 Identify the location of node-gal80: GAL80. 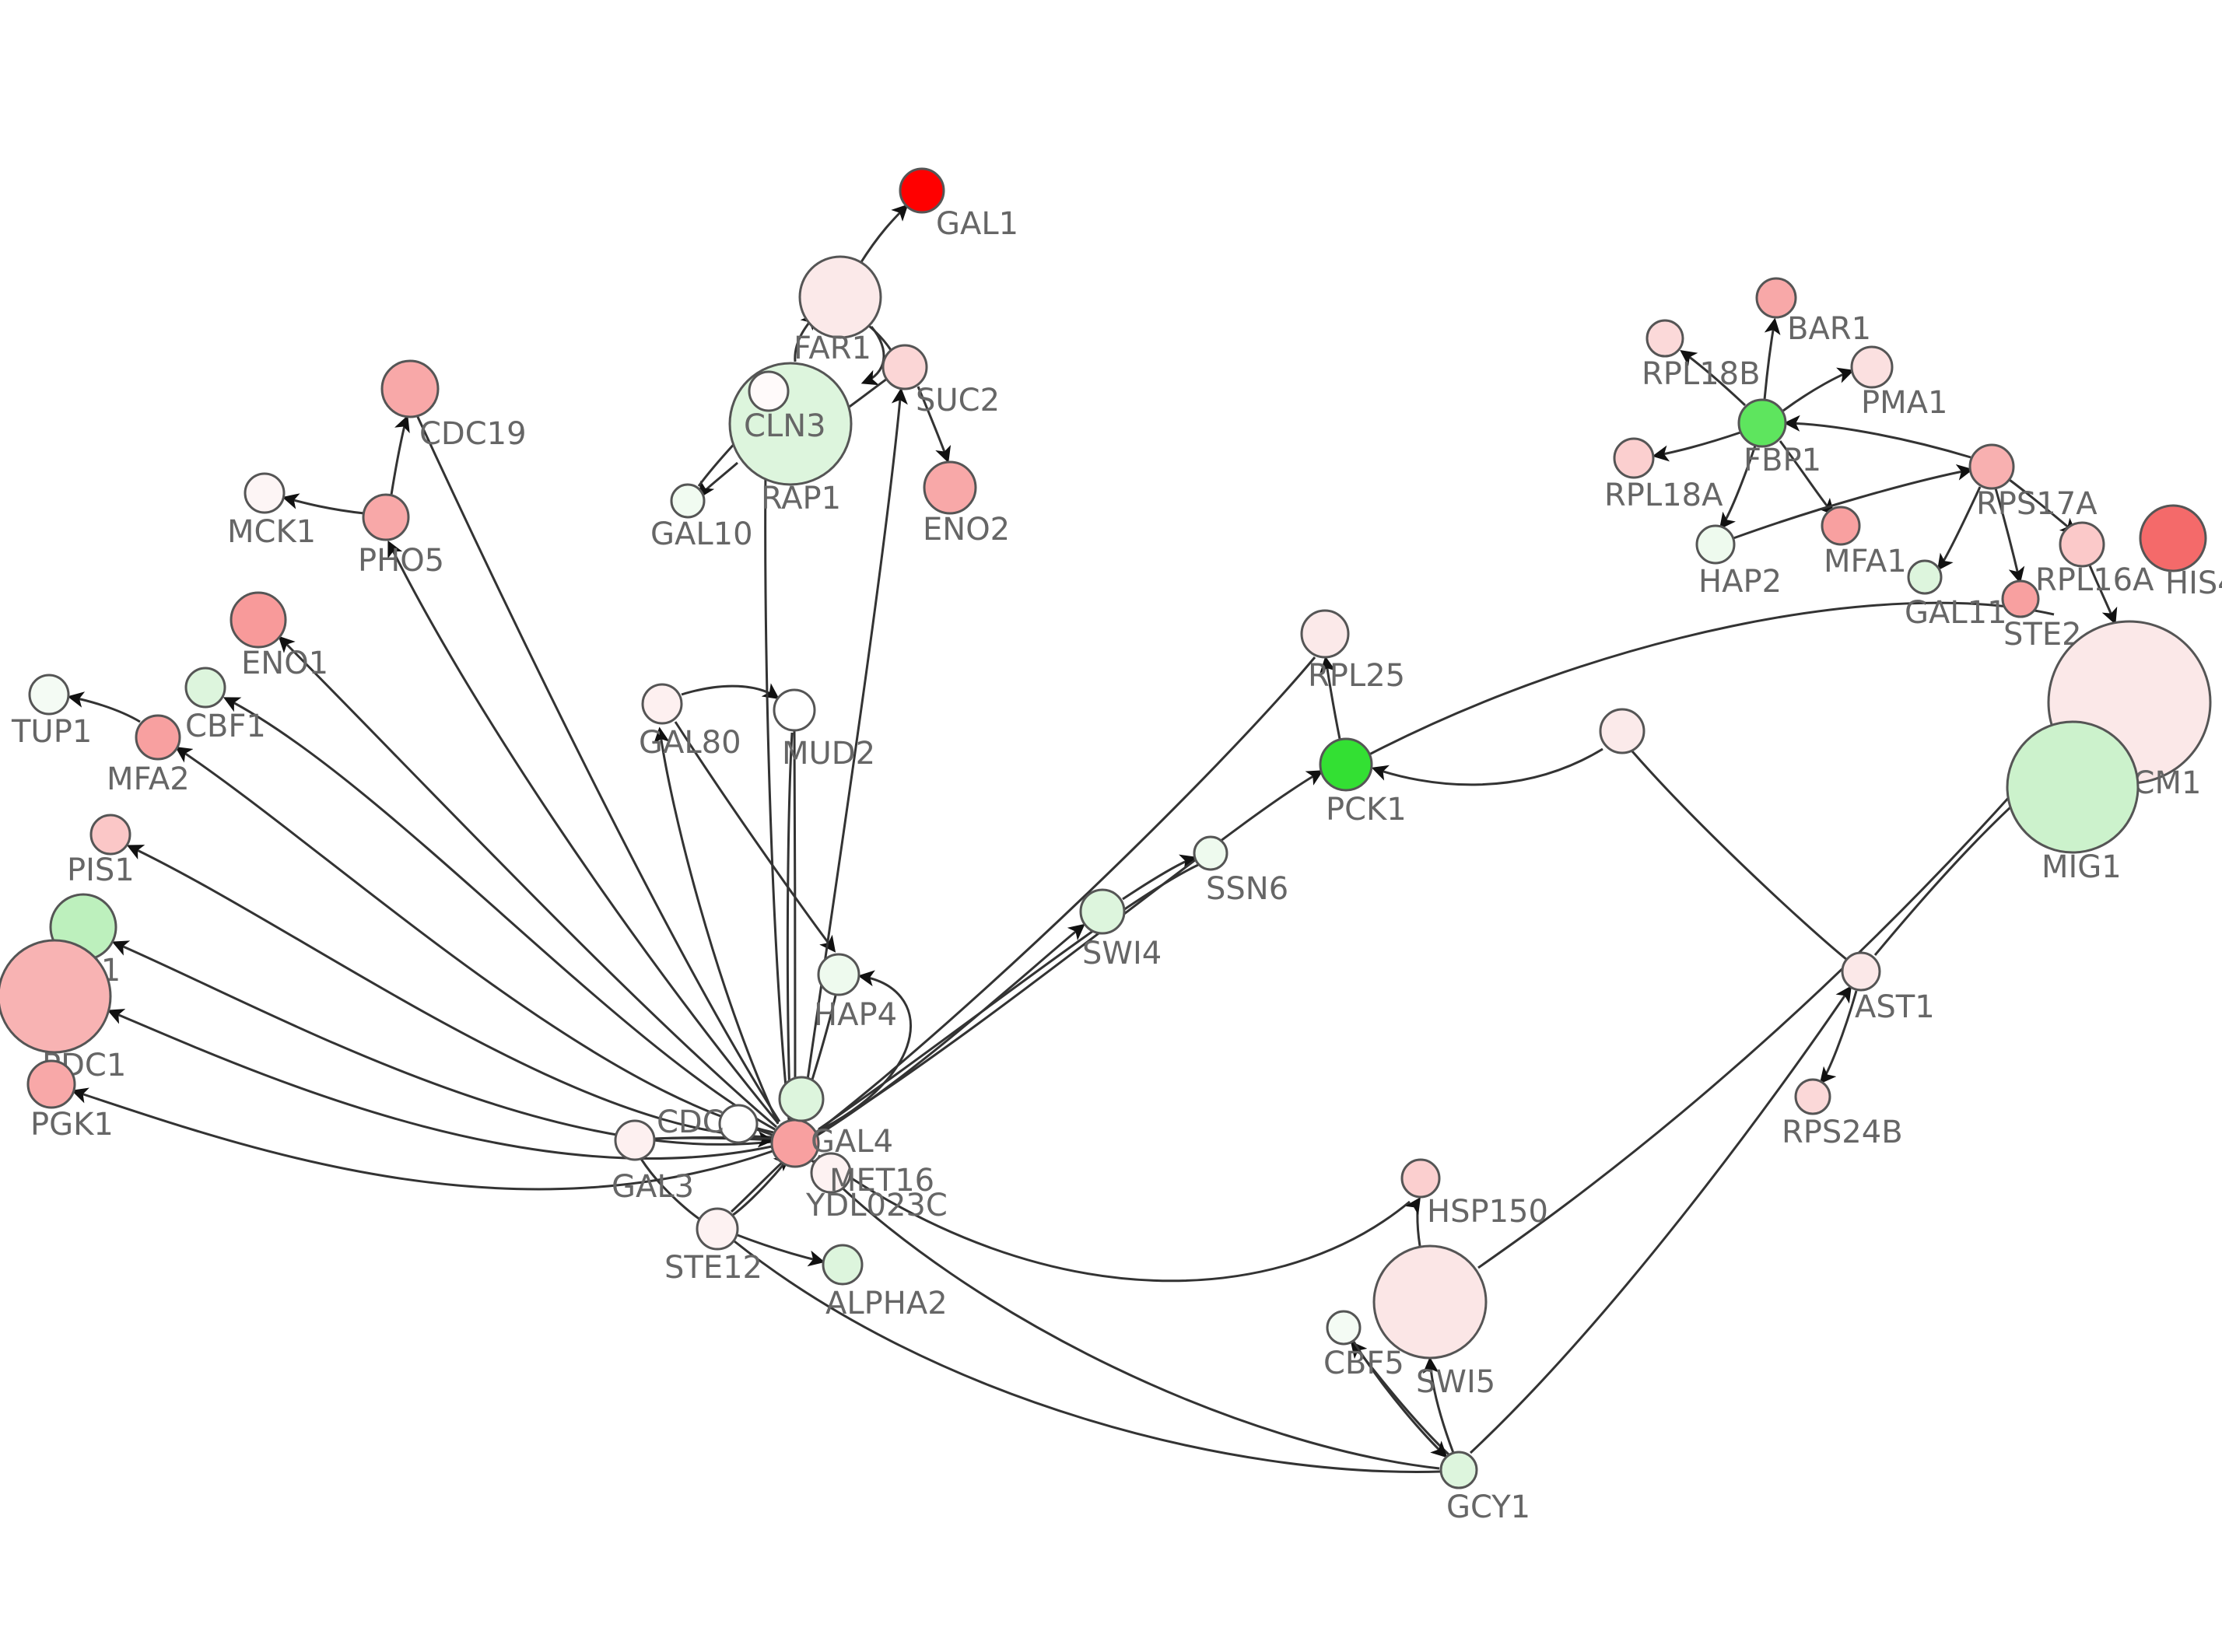
(690, 722).